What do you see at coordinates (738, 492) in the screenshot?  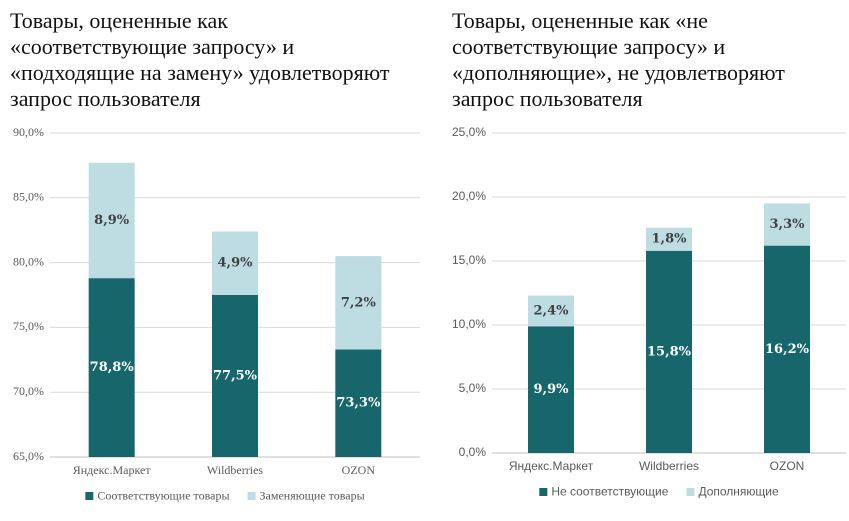 I see `legend-label: Дополняющие` at bounding box center [738, 492].